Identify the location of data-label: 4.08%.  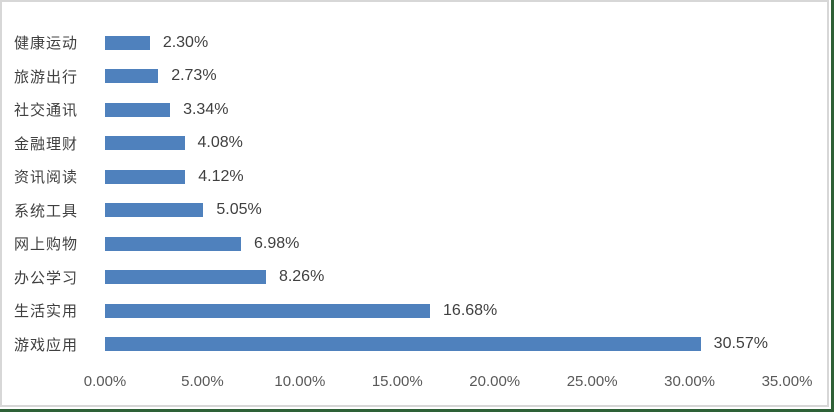
(220, 143).